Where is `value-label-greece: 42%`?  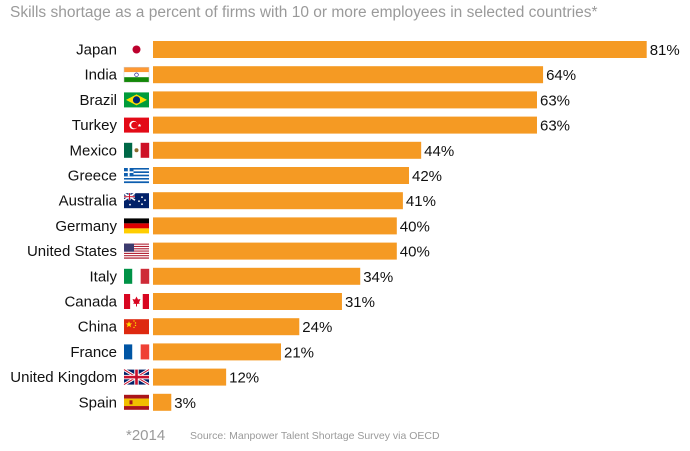 value-label-greece: 42% is located at coordinates (427, 176).